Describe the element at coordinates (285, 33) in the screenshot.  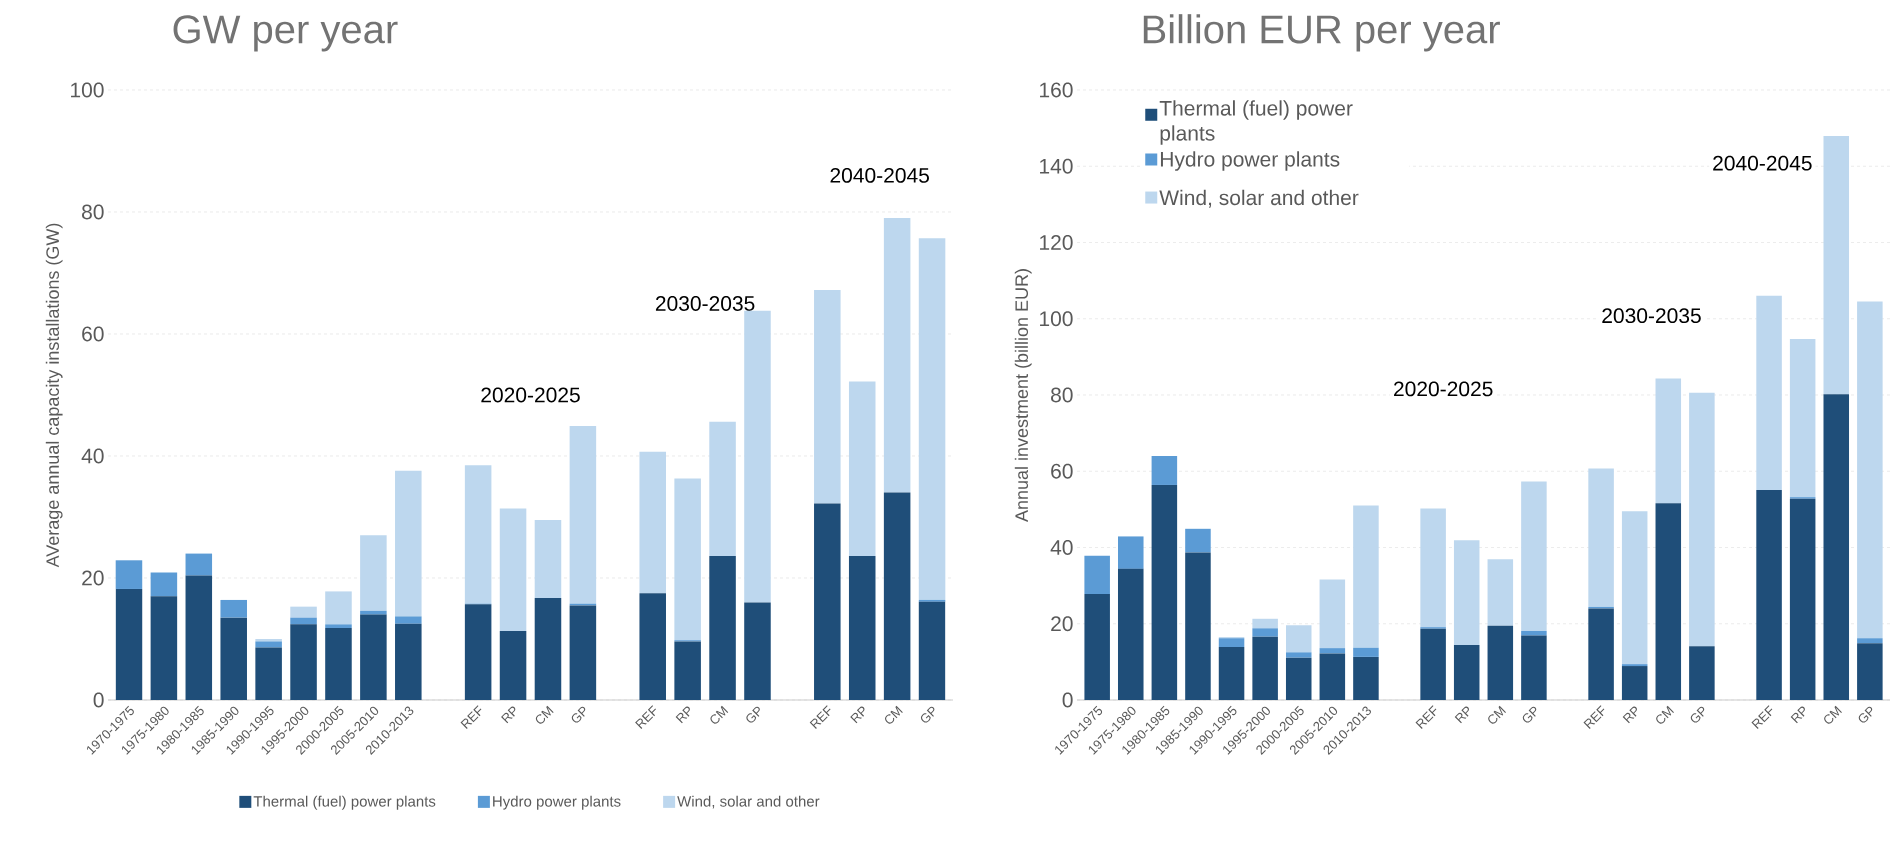
I see `chart-title: GW per year` at that location.